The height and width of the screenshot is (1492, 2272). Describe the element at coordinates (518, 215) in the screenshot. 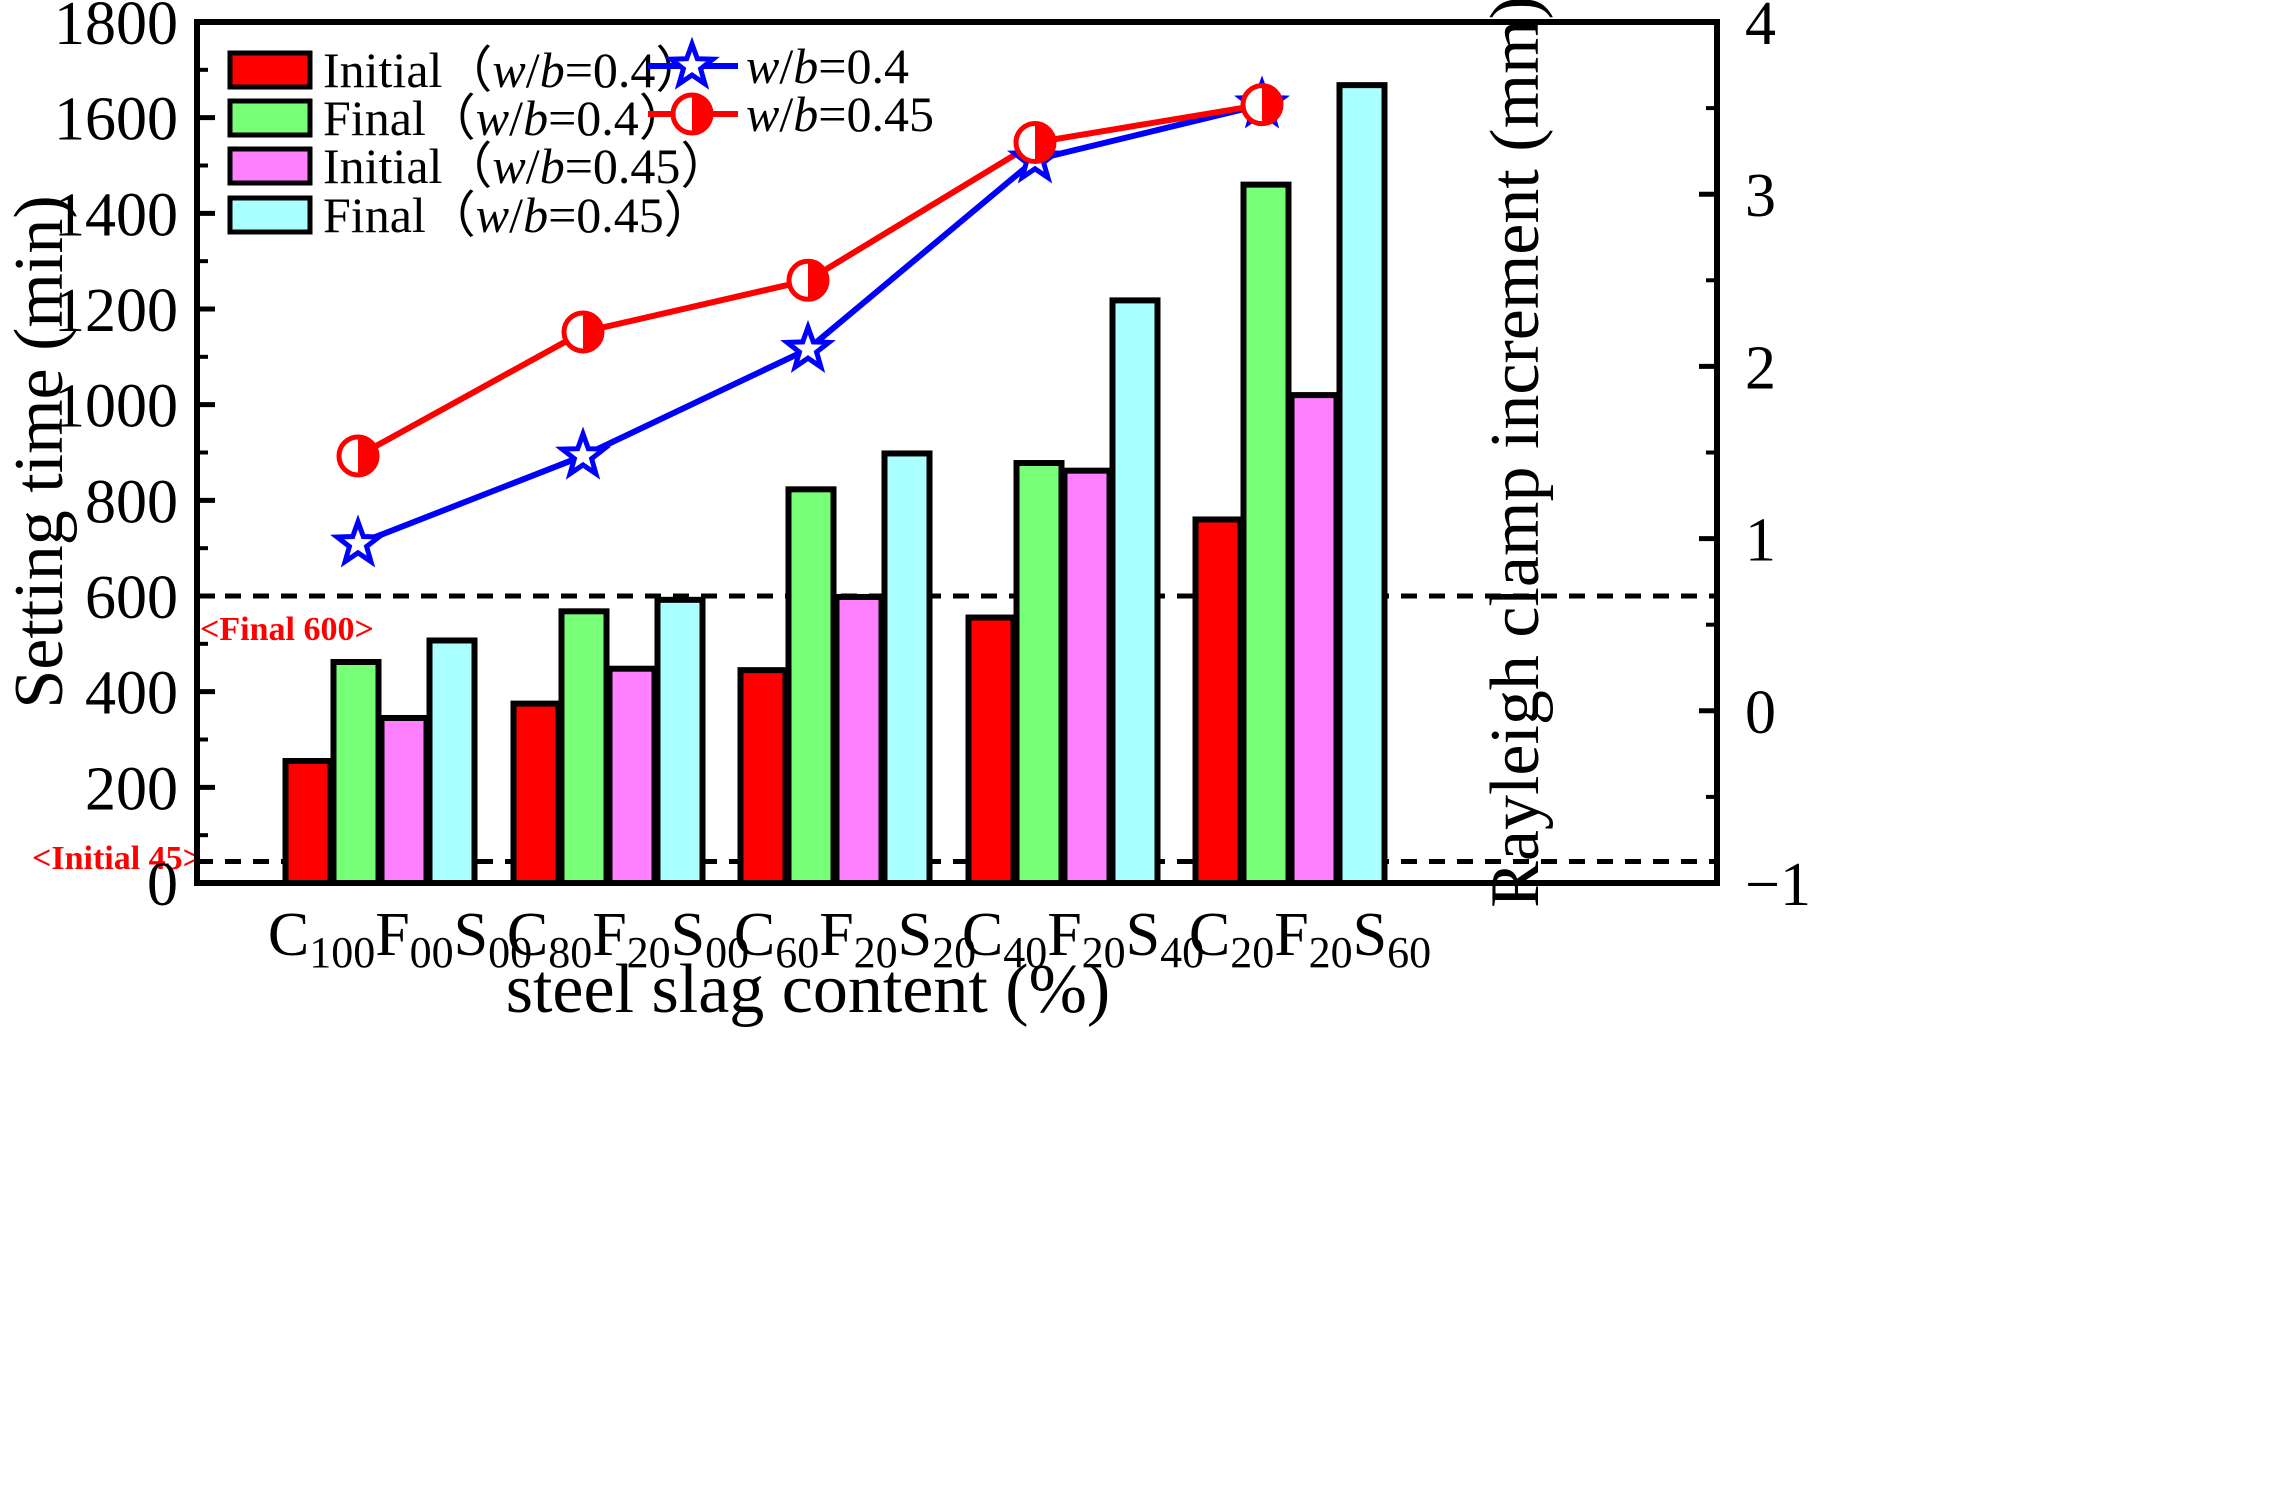

I see `legend-label: Final（w/b=0.45）` at that location.